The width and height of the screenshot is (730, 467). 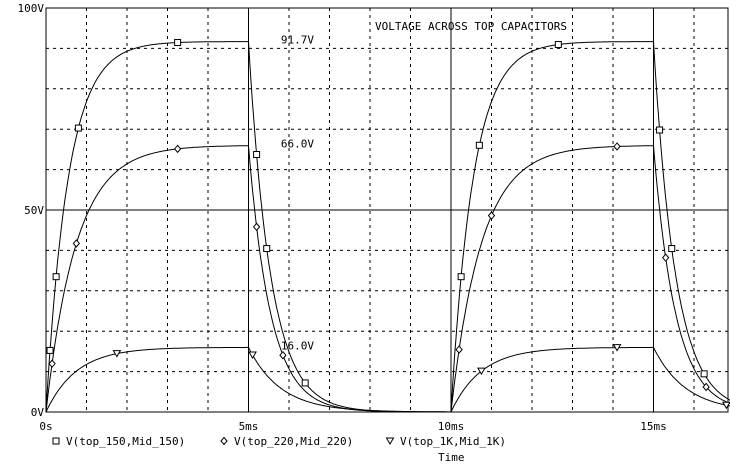 What do you see at coordinates (249, 426) in the screenshot?
I see `x-tick-label: 5ms` at bounding box center [249, 426].